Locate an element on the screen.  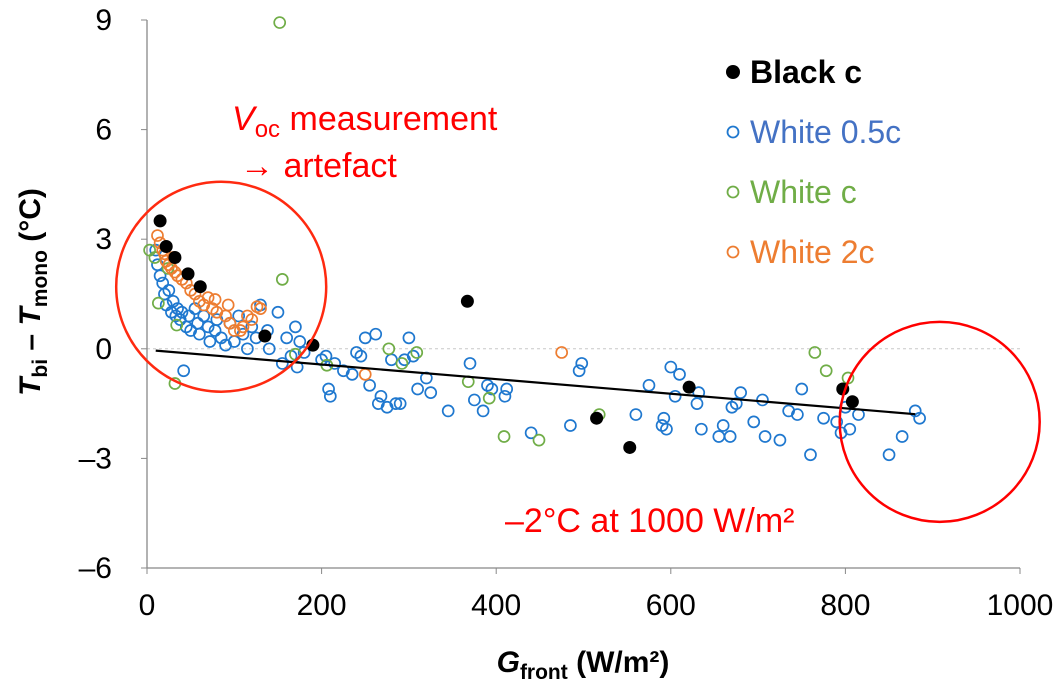
legend-label-white-2c: White 2c is located at coordinates (812, 252).